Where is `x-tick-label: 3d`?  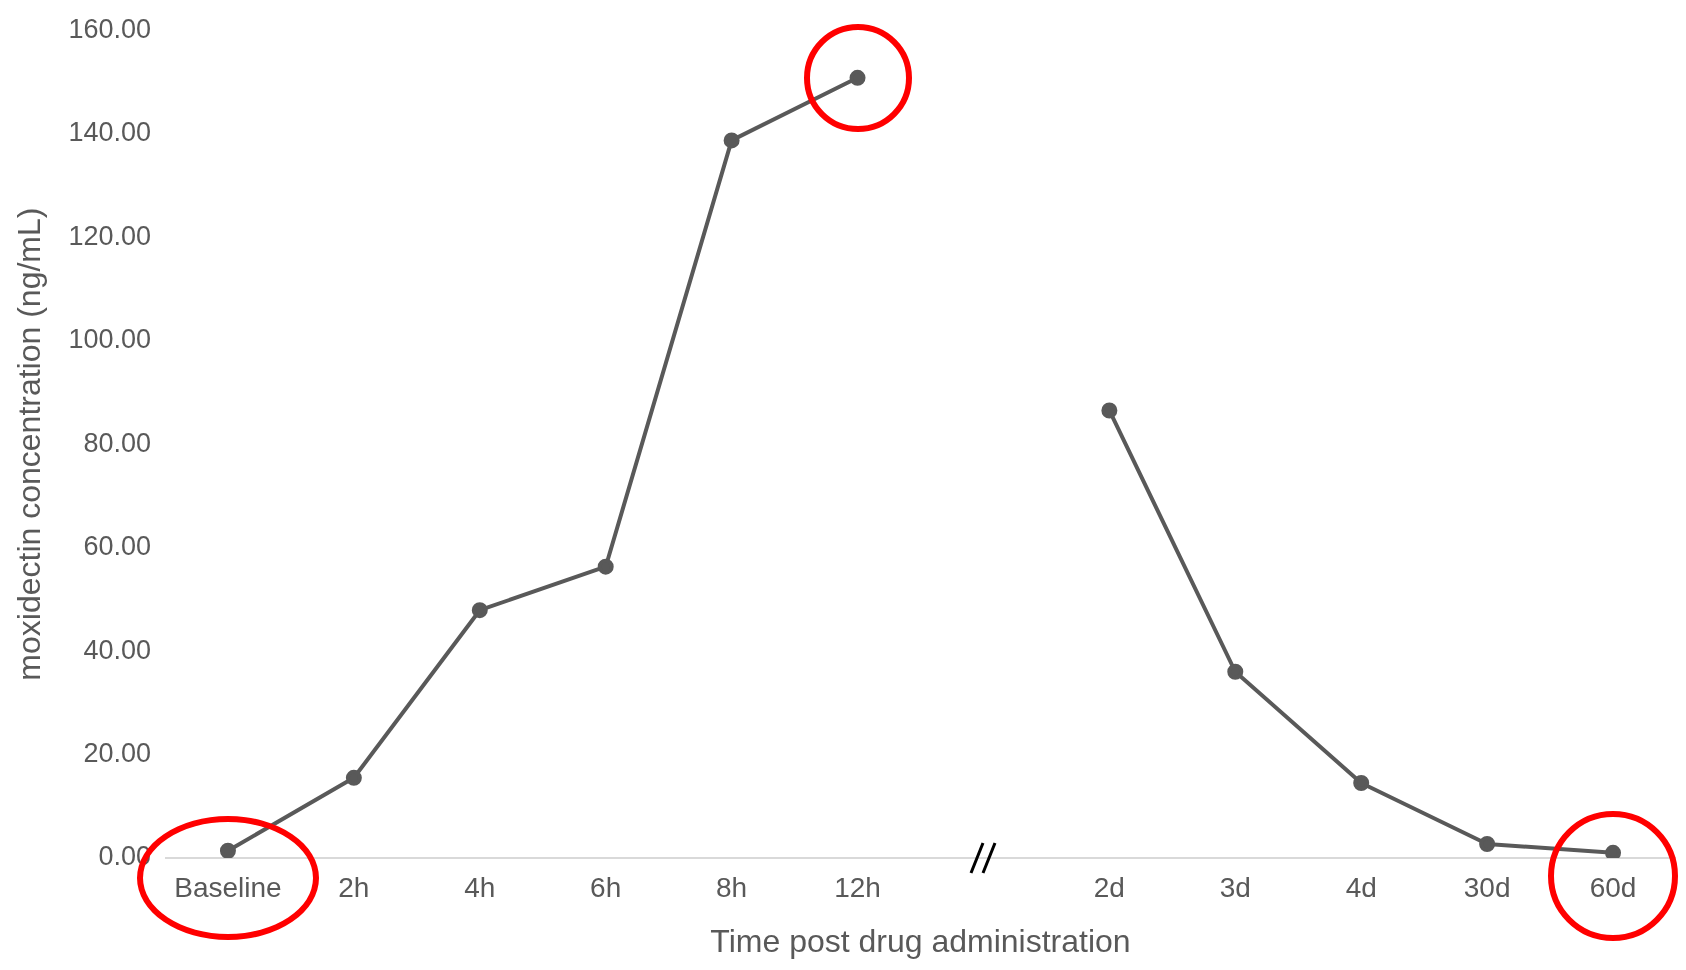
x-tick-label: 3d is located at coordinates (1235, 887).